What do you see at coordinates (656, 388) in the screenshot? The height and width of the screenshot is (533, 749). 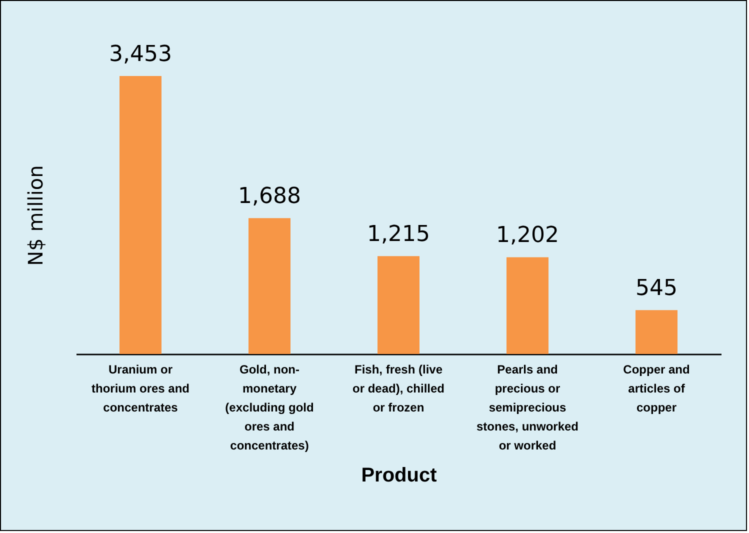 I see `x-tick-label: Copper and articles of copper` at bounding box center [656, 388].